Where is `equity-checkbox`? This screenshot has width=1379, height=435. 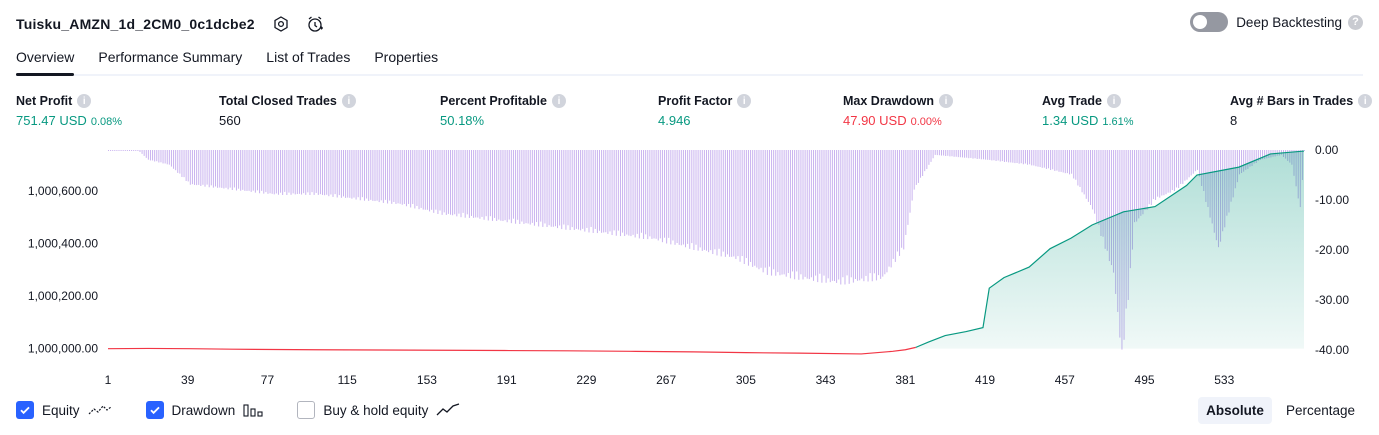 equity-checkbox is located at coordinates (25, 410).